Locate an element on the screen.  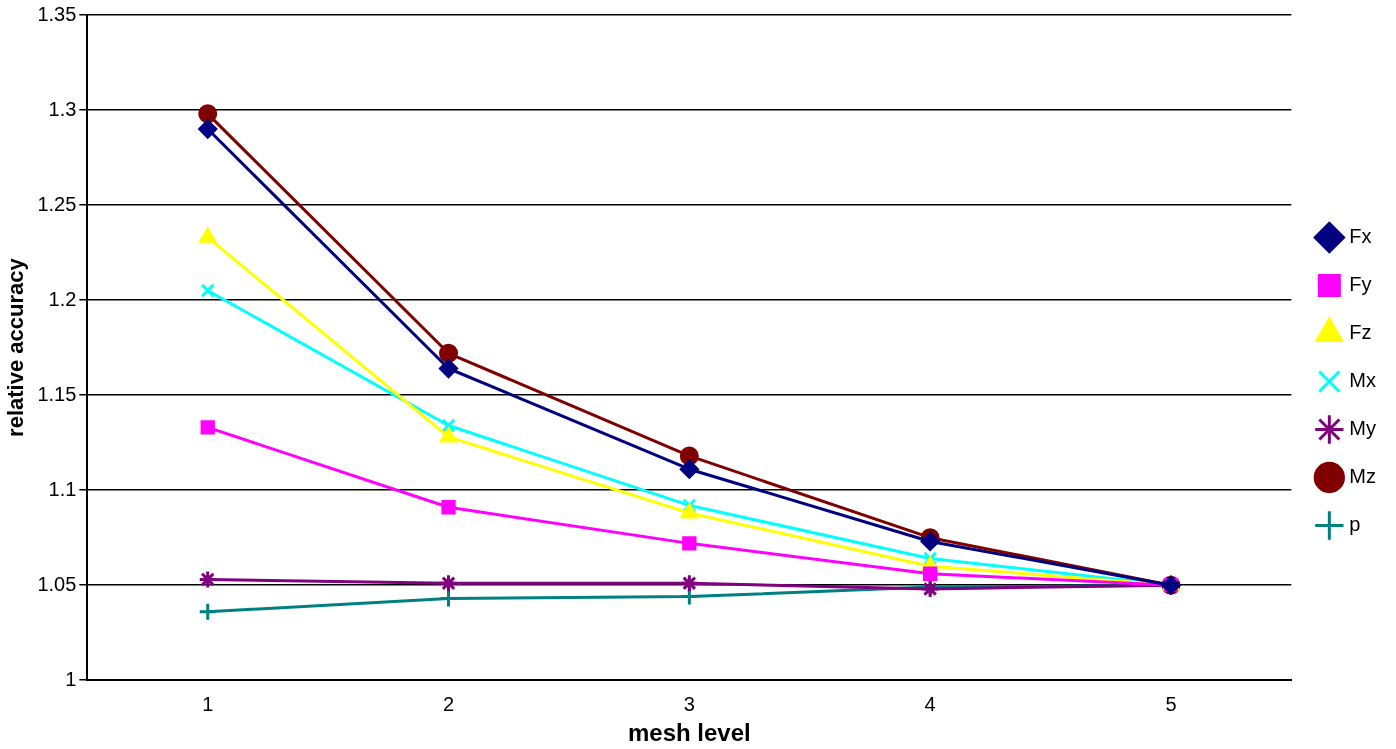
y-tick-label: 1.3 is located at coordinates (62, 108).